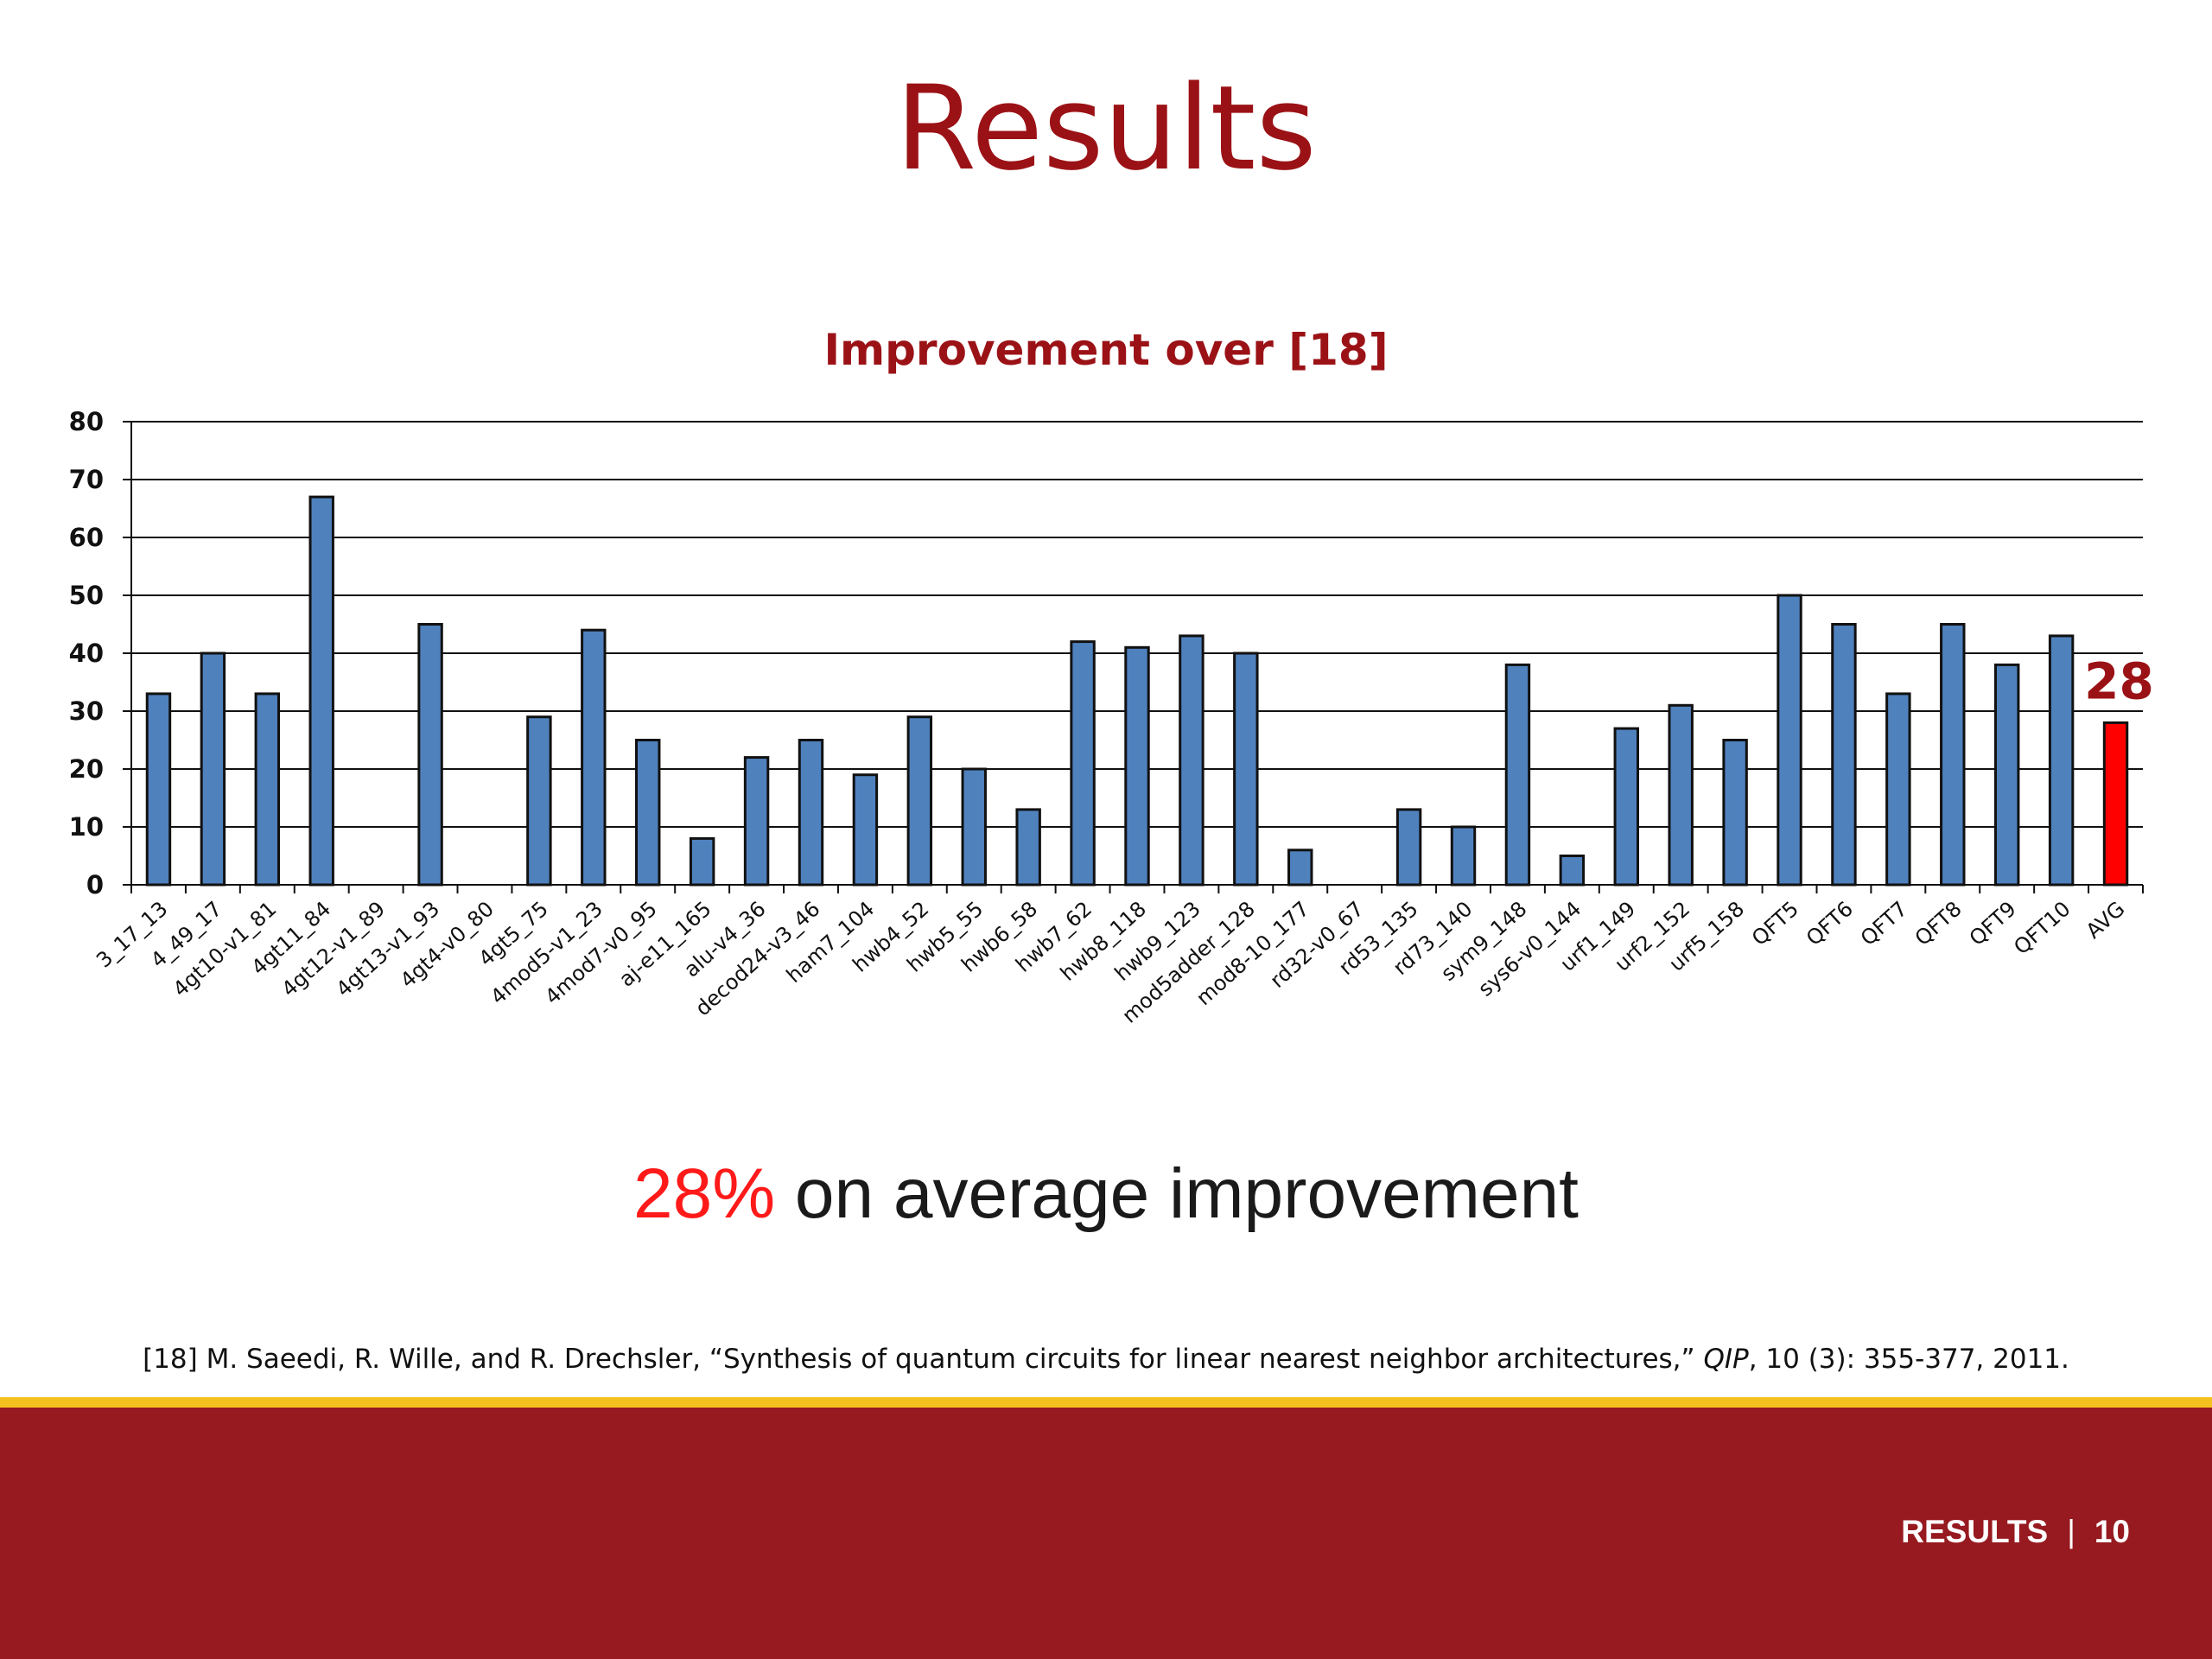 This screenshot has width=2212, height=1659. Describe the element at coordinates (86, 711) in the screenshot. I see `y-tick-label: 30` at that location.